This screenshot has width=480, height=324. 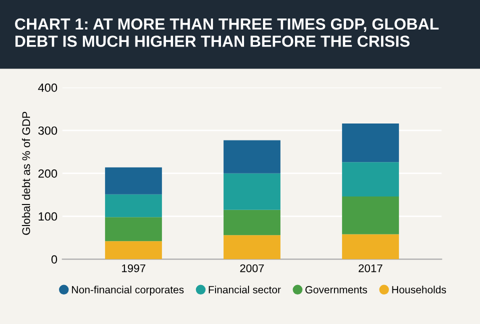 I want to click on legend-label: Financial sector, so click(x=244, y=290).